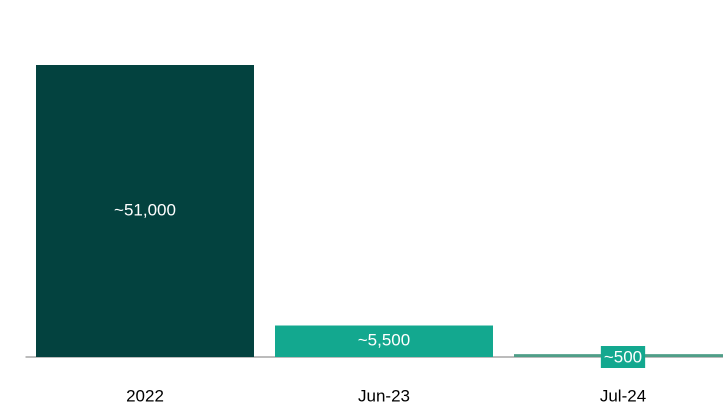 The image size is (723, 408). I want to click on x-tick-label: Jun-23, so click(384, 395).